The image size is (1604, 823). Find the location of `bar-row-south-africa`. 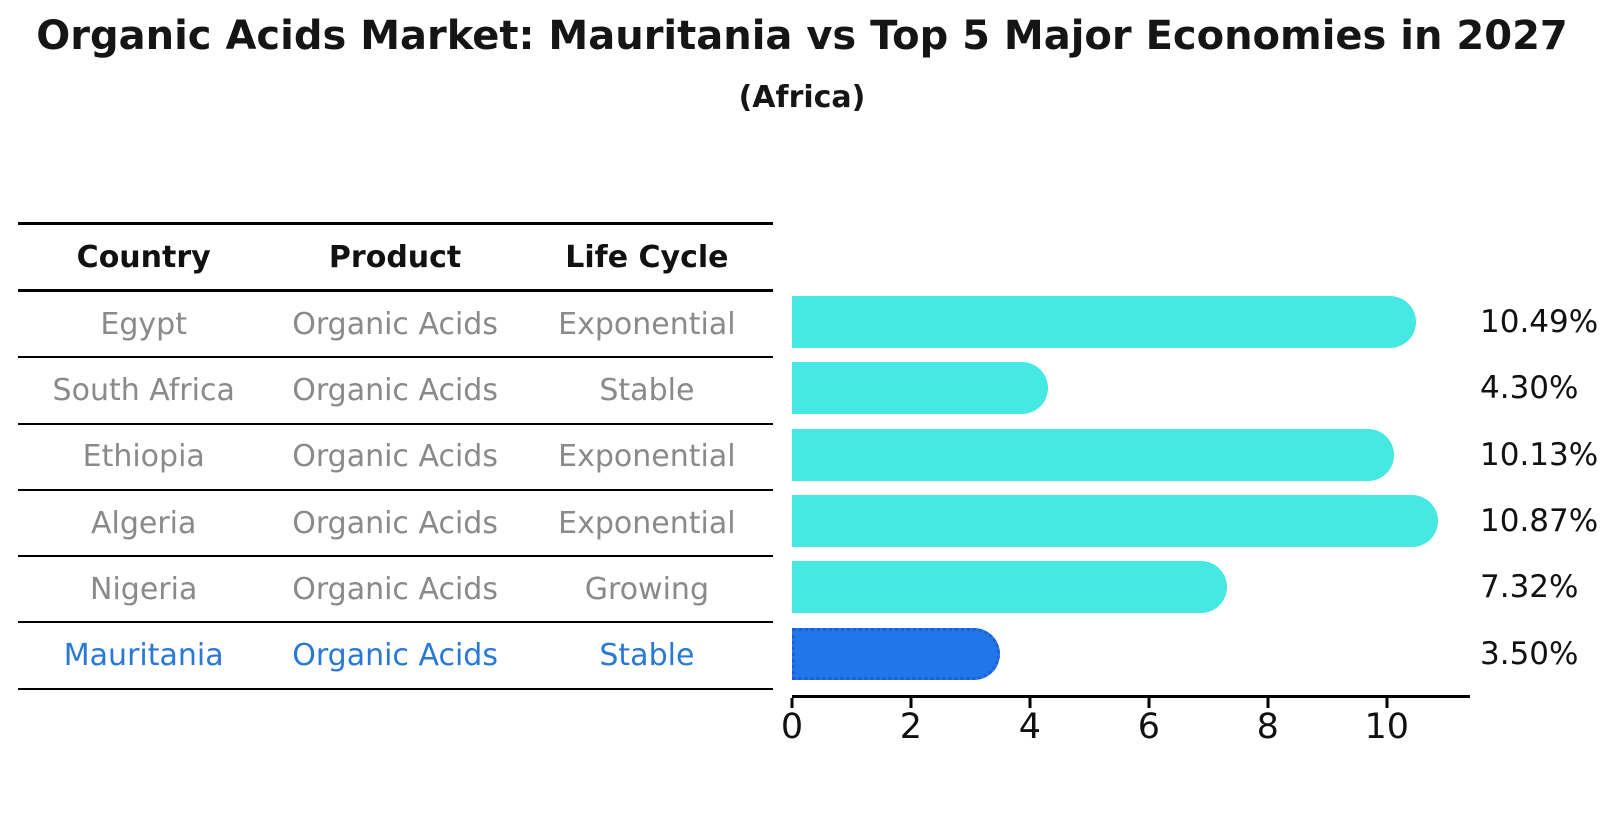

bar-row-south-africa is located at coordinates (1131, 388).